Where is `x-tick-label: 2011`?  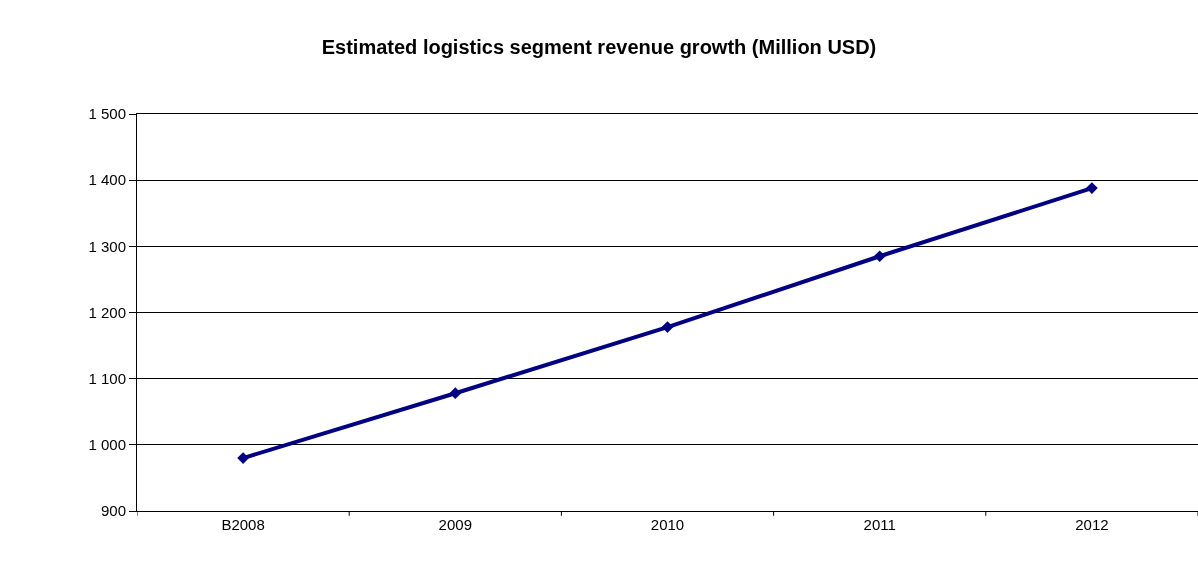
x-tick-label: 2011 is located at coordinates (879, 524).